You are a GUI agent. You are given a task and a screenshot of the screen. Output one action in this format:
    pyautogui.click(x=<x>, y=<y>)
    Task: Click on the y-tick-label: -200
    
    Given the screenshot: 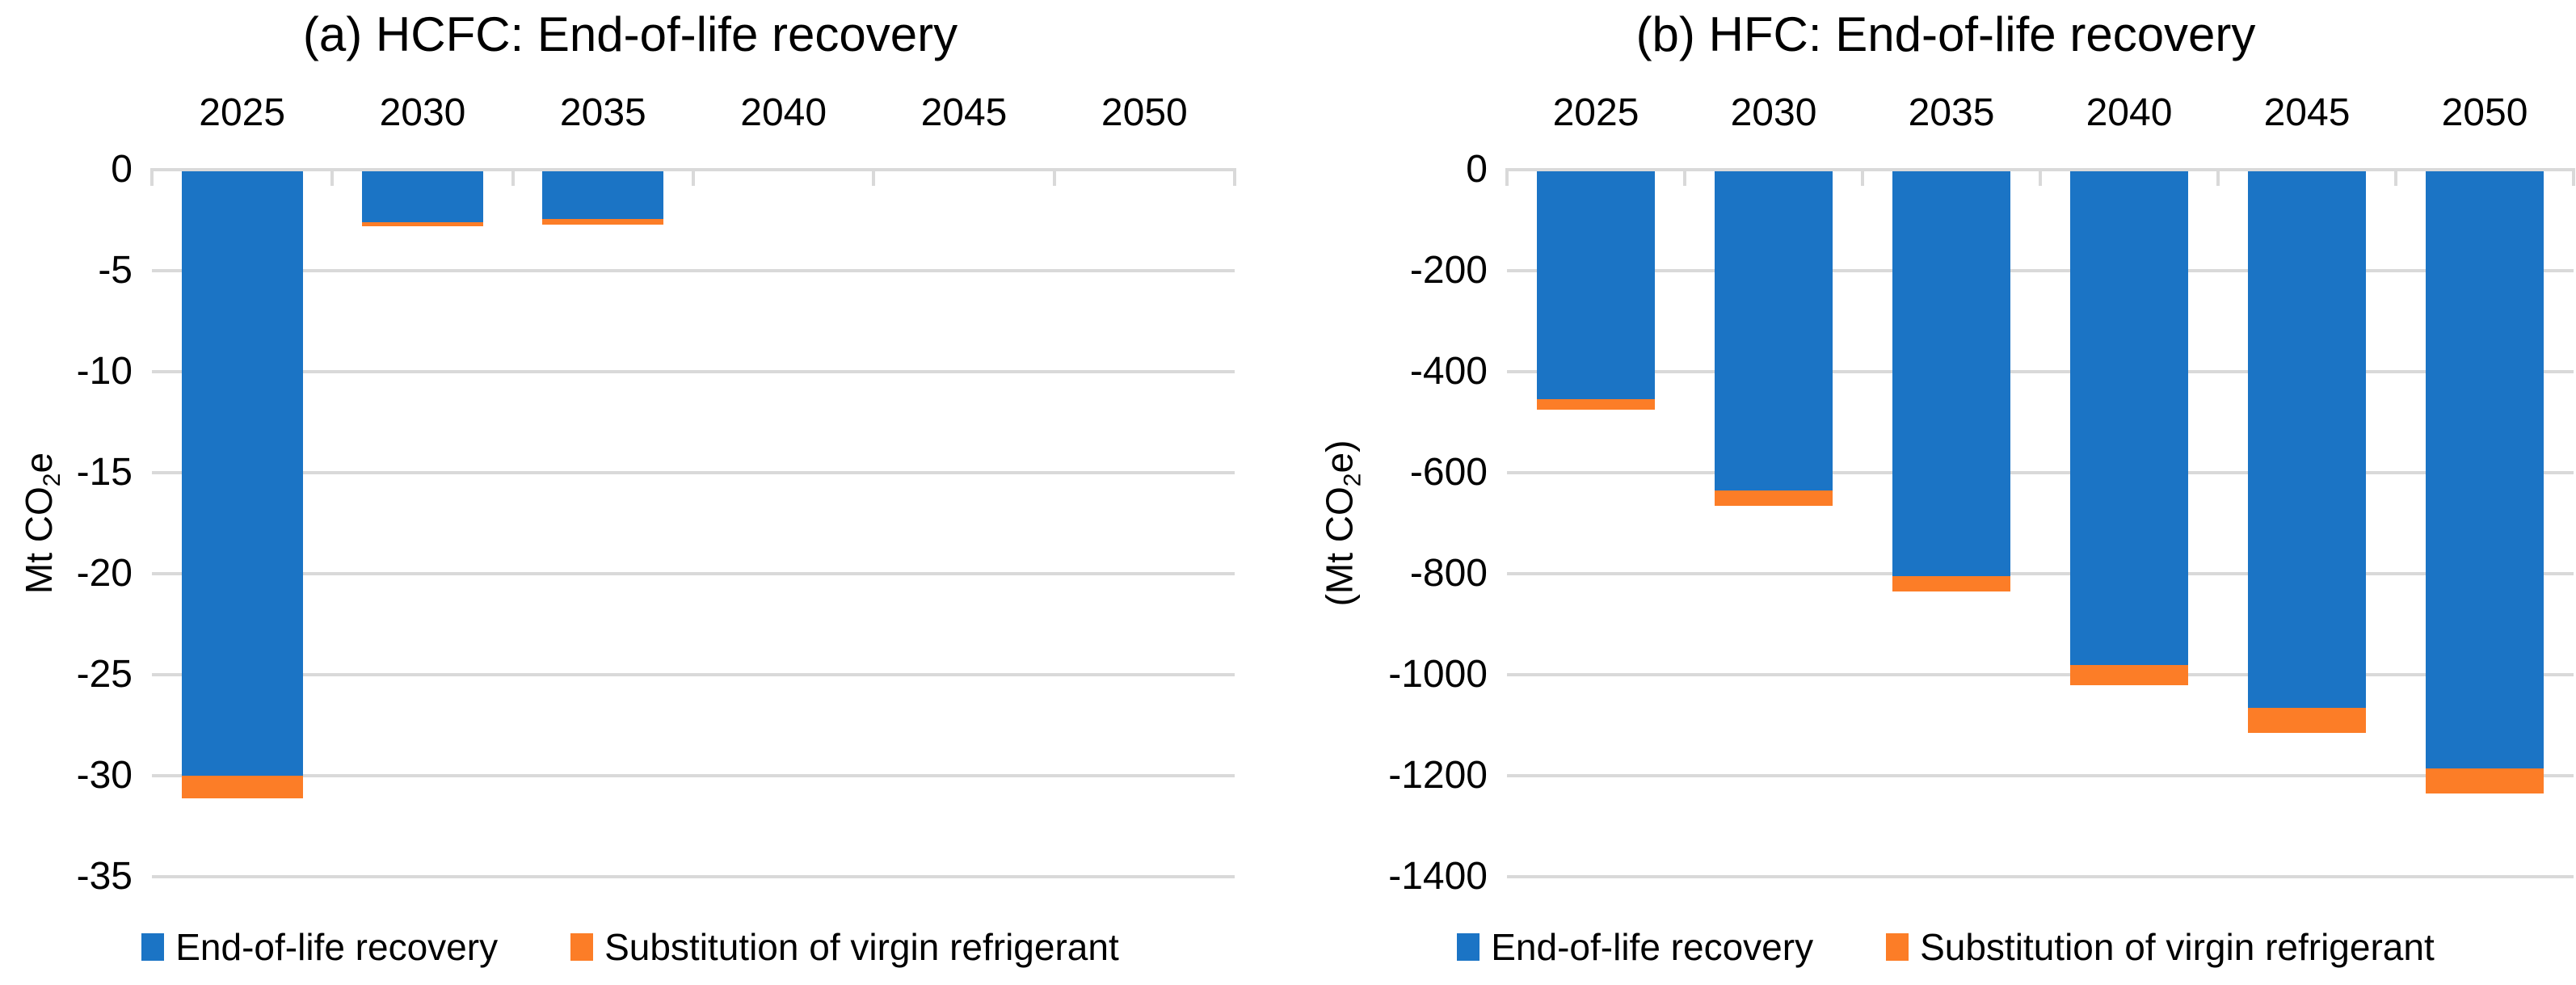 What is the action you would take?
    pyautogui.click(x=1448, y=271)
    